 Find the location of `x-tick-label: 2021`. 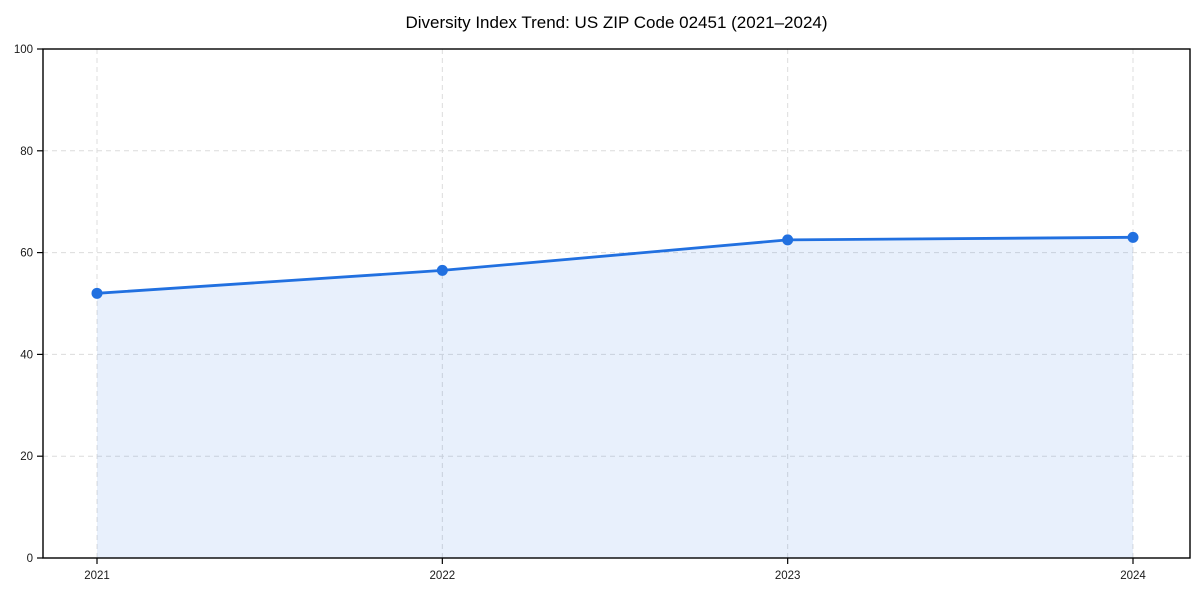

x-tick-label: 2021 is located at coordinates (97, 576).